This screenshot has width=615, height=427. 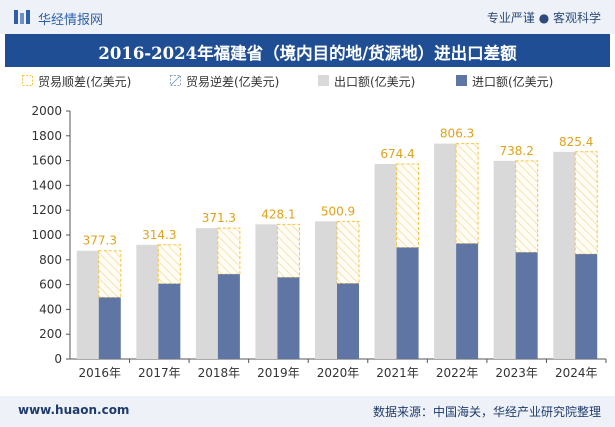 What do you see at coordinates (46, 136) in the screenshot?
I see `y-tick-label: 1800` at bounding box center [46, 136].